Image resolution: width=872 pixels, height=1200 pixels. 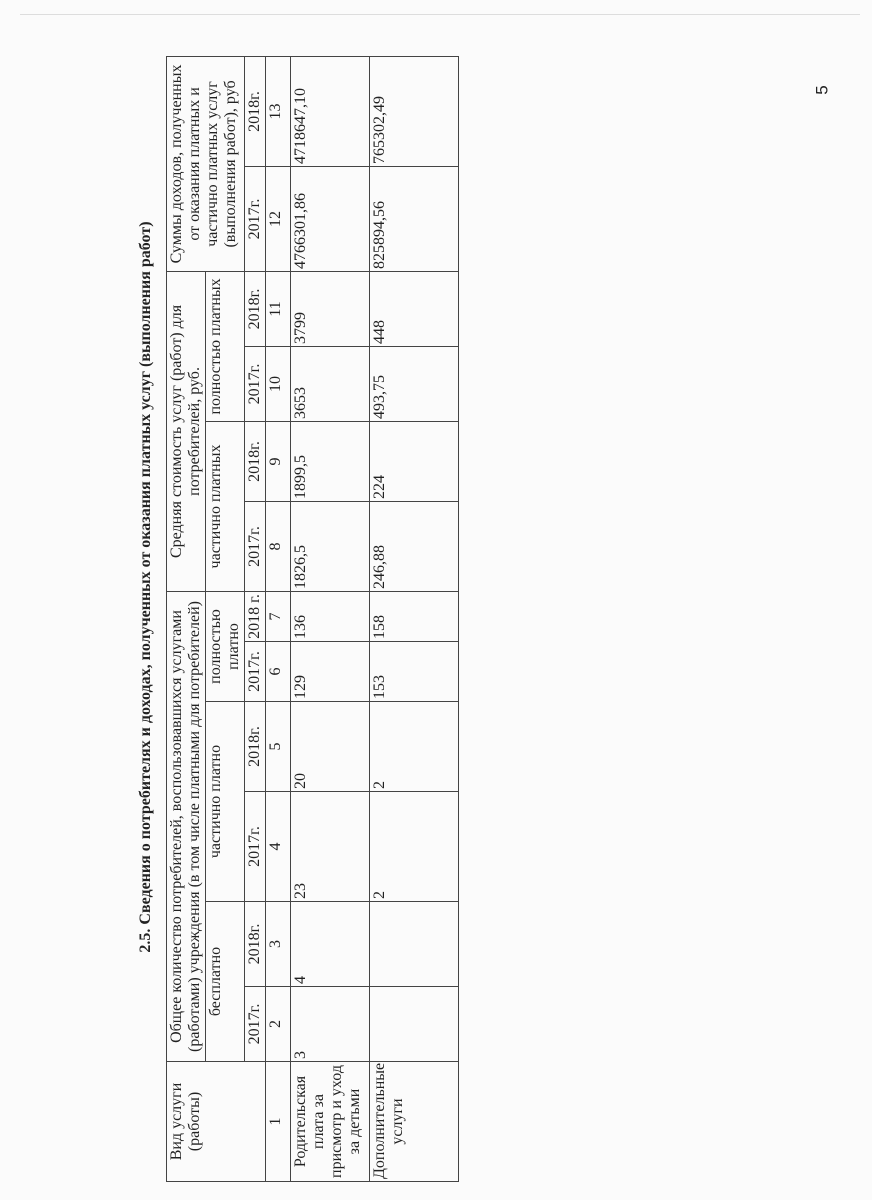 I want to click on page-number: 5, so click(x=822, y=90).